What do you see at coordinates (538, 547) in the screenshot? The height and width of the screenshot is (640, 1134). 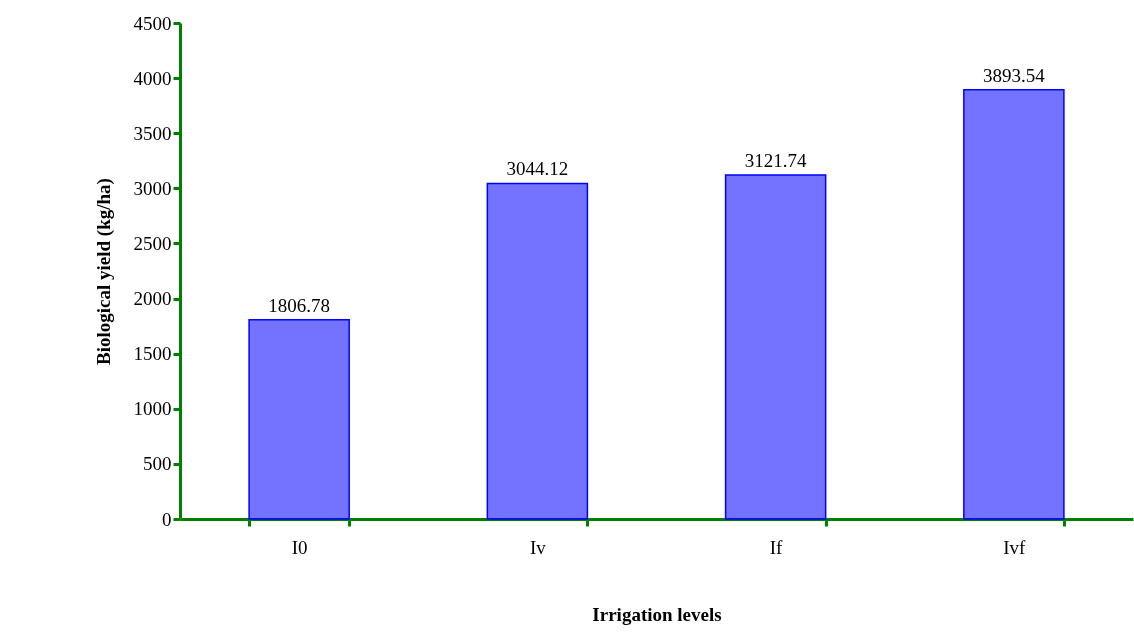 I see `x-tick-label: Iv` at bounding box center [538, 547].